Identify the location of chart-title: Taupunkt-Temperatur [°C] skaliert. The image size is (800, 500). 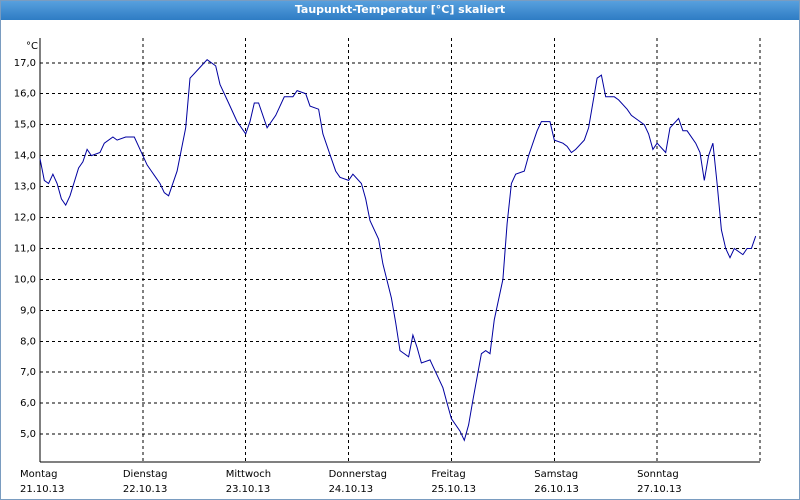
(400, 9).